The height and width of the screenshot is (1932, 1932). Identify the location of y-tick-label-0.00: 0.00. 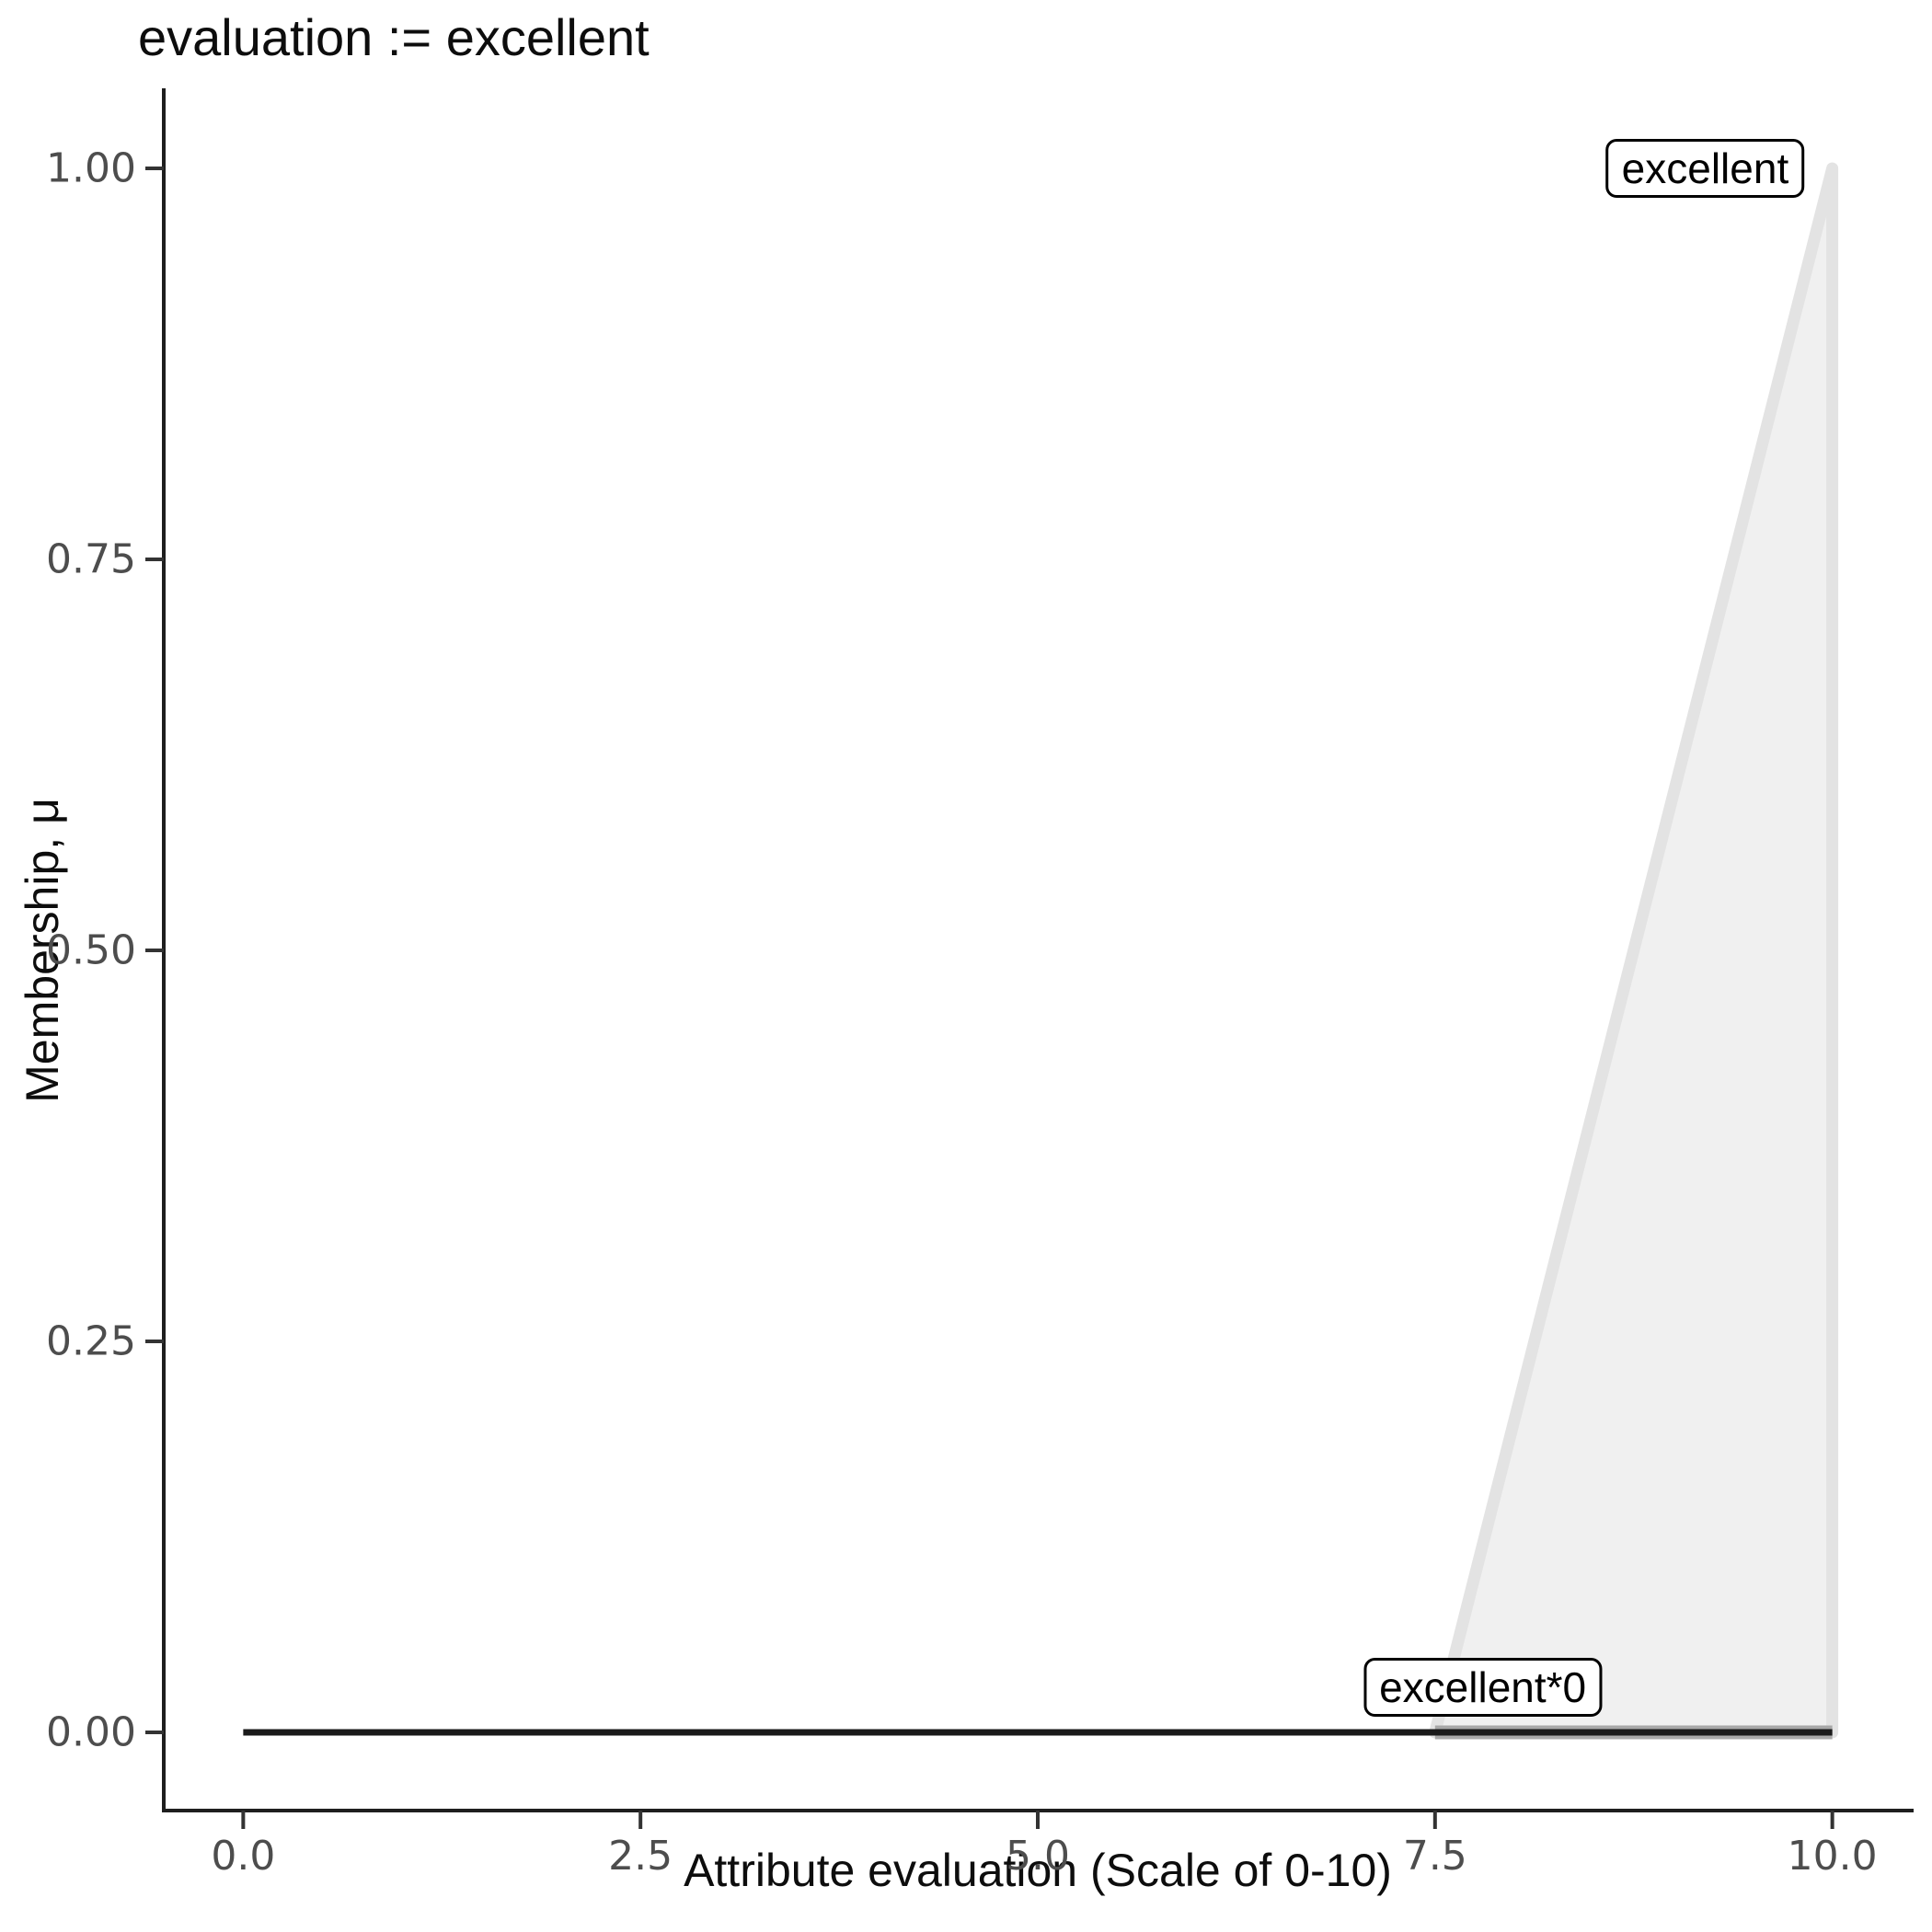
(91, 1732).